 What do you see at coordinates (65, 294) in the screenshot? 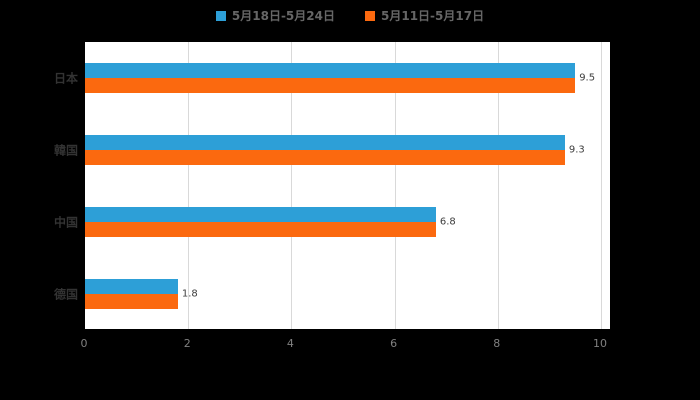
I see `category-label: 德国` at bounding box center [65, 294].